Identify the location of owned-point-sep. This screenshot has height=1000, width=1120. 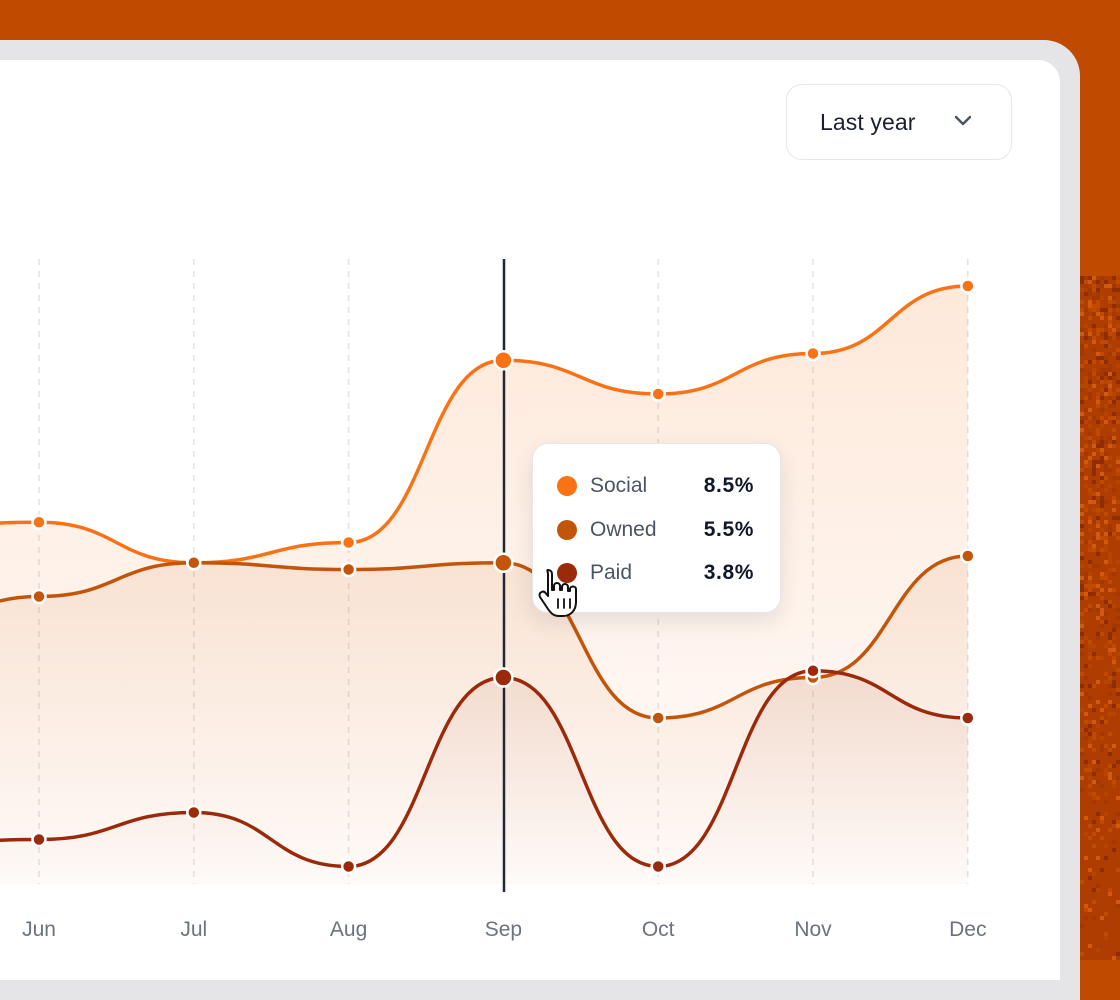
(503, 562).